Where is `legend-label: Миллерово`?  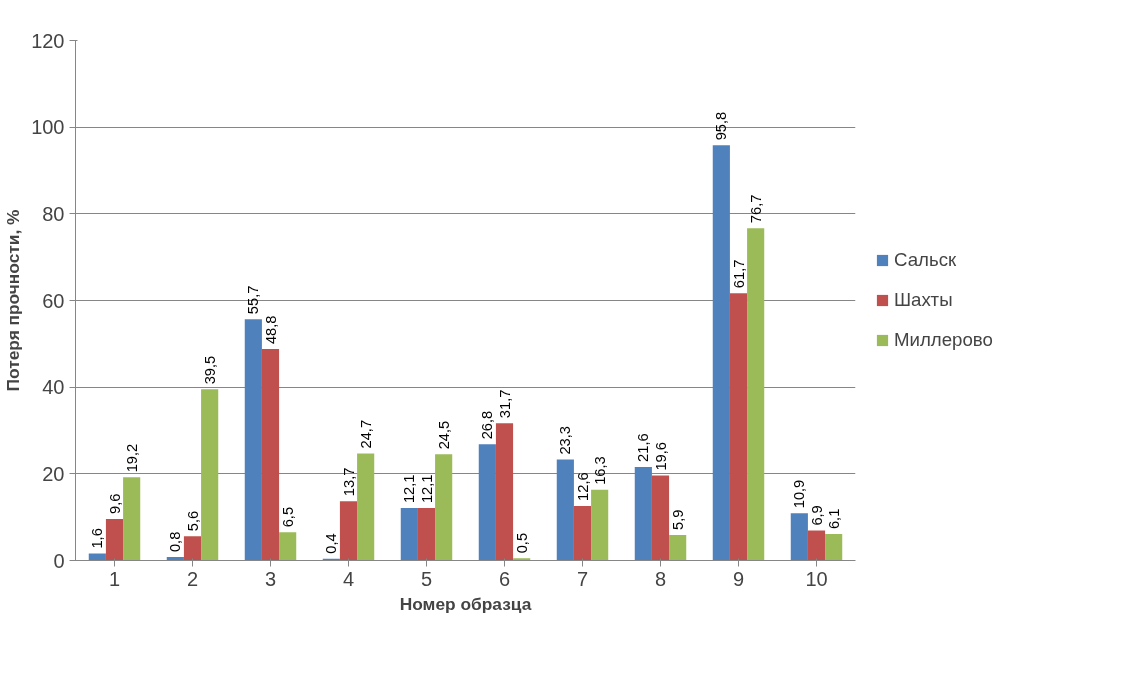
legend-label: Миллерово is located at coordinates (943, 340).